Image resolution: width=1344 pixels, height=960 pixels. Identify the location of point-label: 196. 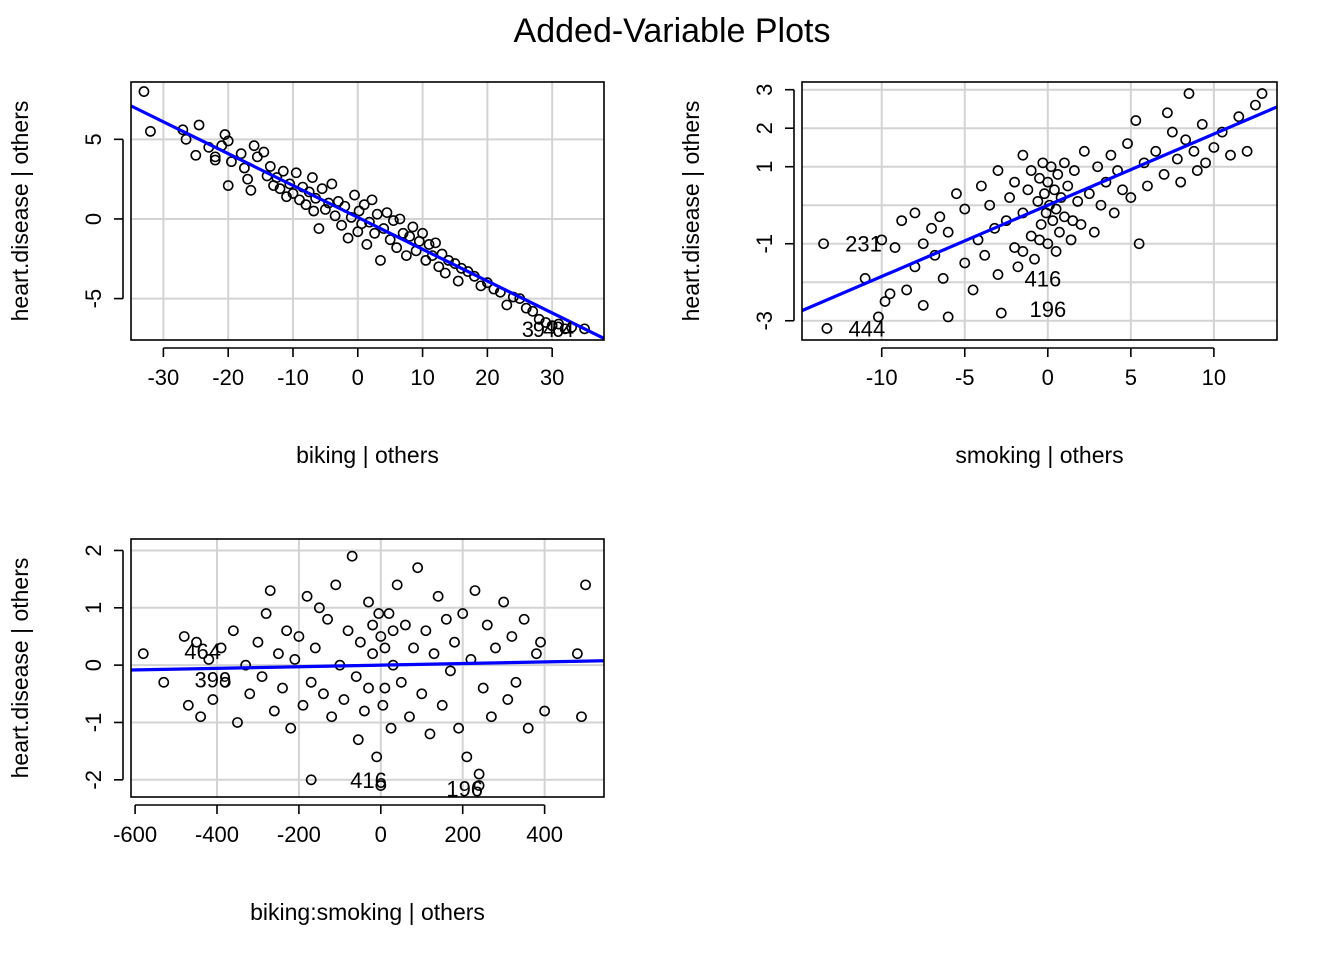
(1048, 309).